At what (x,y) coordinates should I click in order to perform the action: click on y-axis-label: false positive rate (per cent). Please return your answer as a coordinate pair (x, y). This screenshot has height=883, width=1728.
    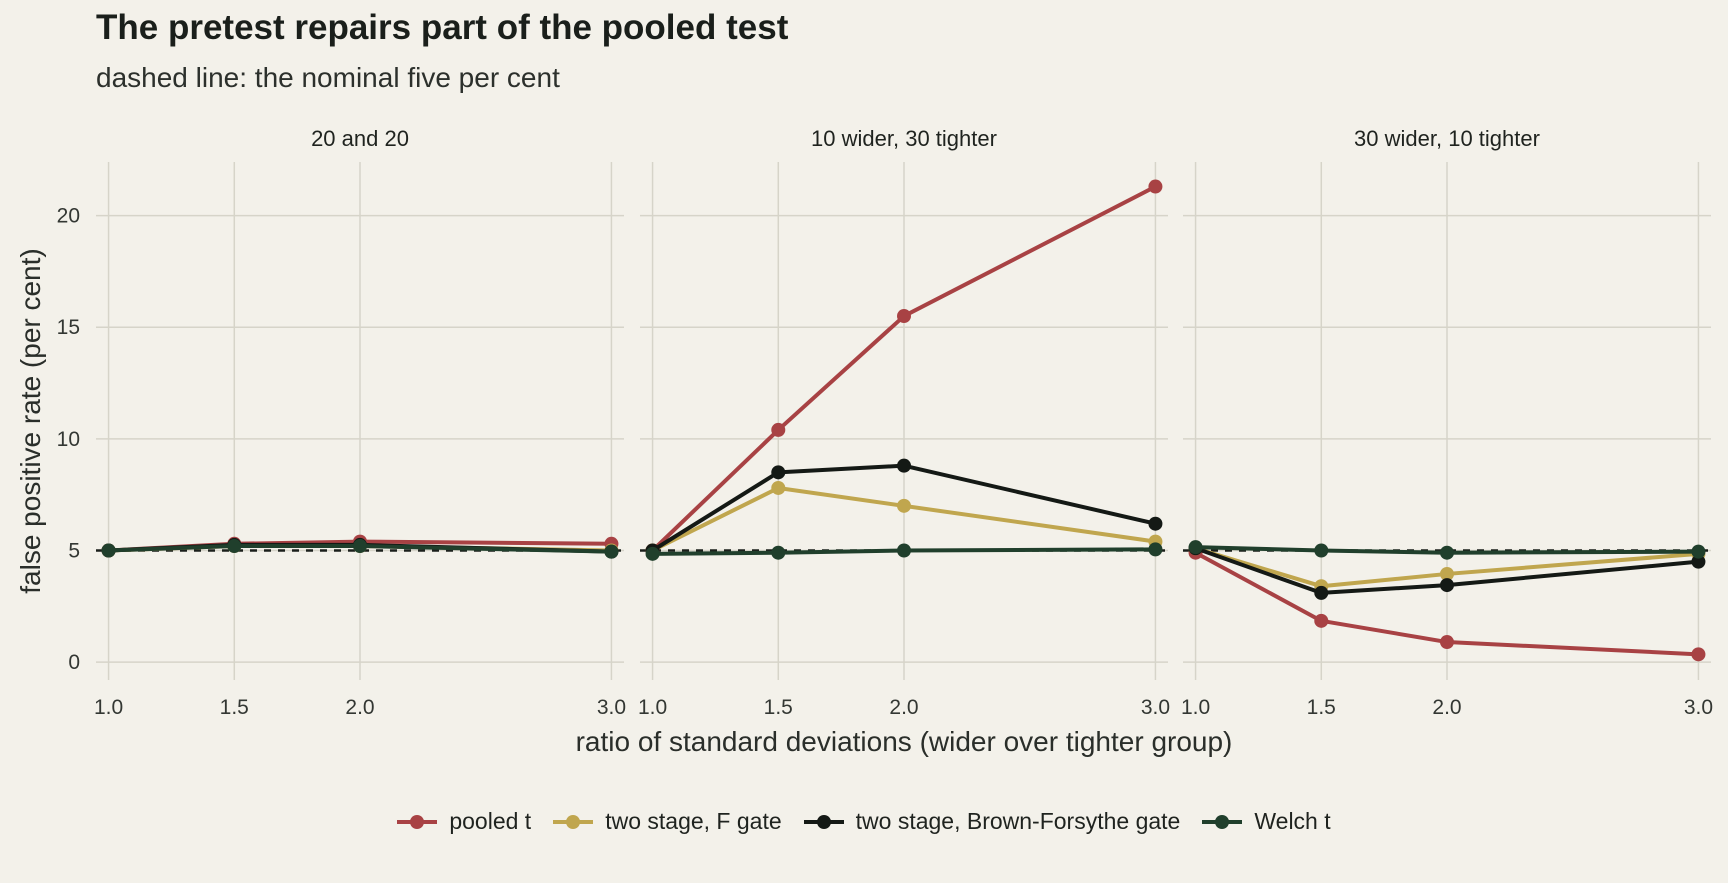
    Looking at the image, I should click on (30, 421).